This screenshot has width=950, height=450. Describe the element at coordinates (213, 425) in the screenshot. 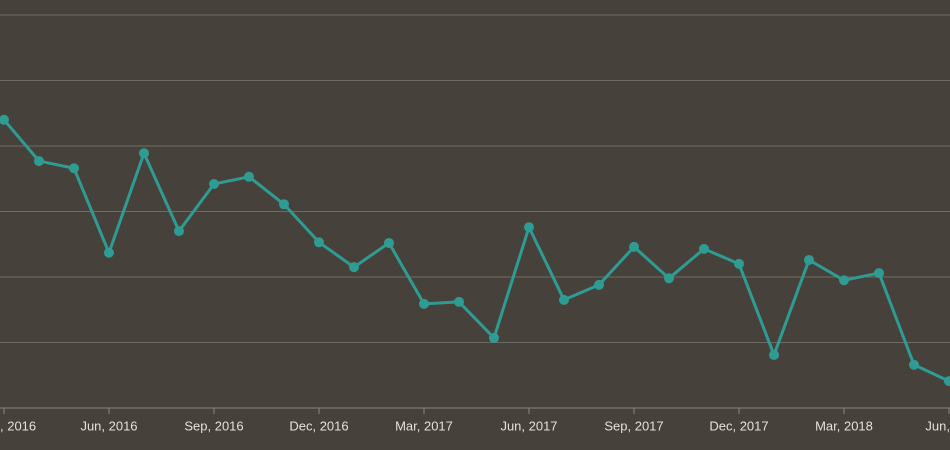

I see `x-tick-label: Sep, 2016` at that location.